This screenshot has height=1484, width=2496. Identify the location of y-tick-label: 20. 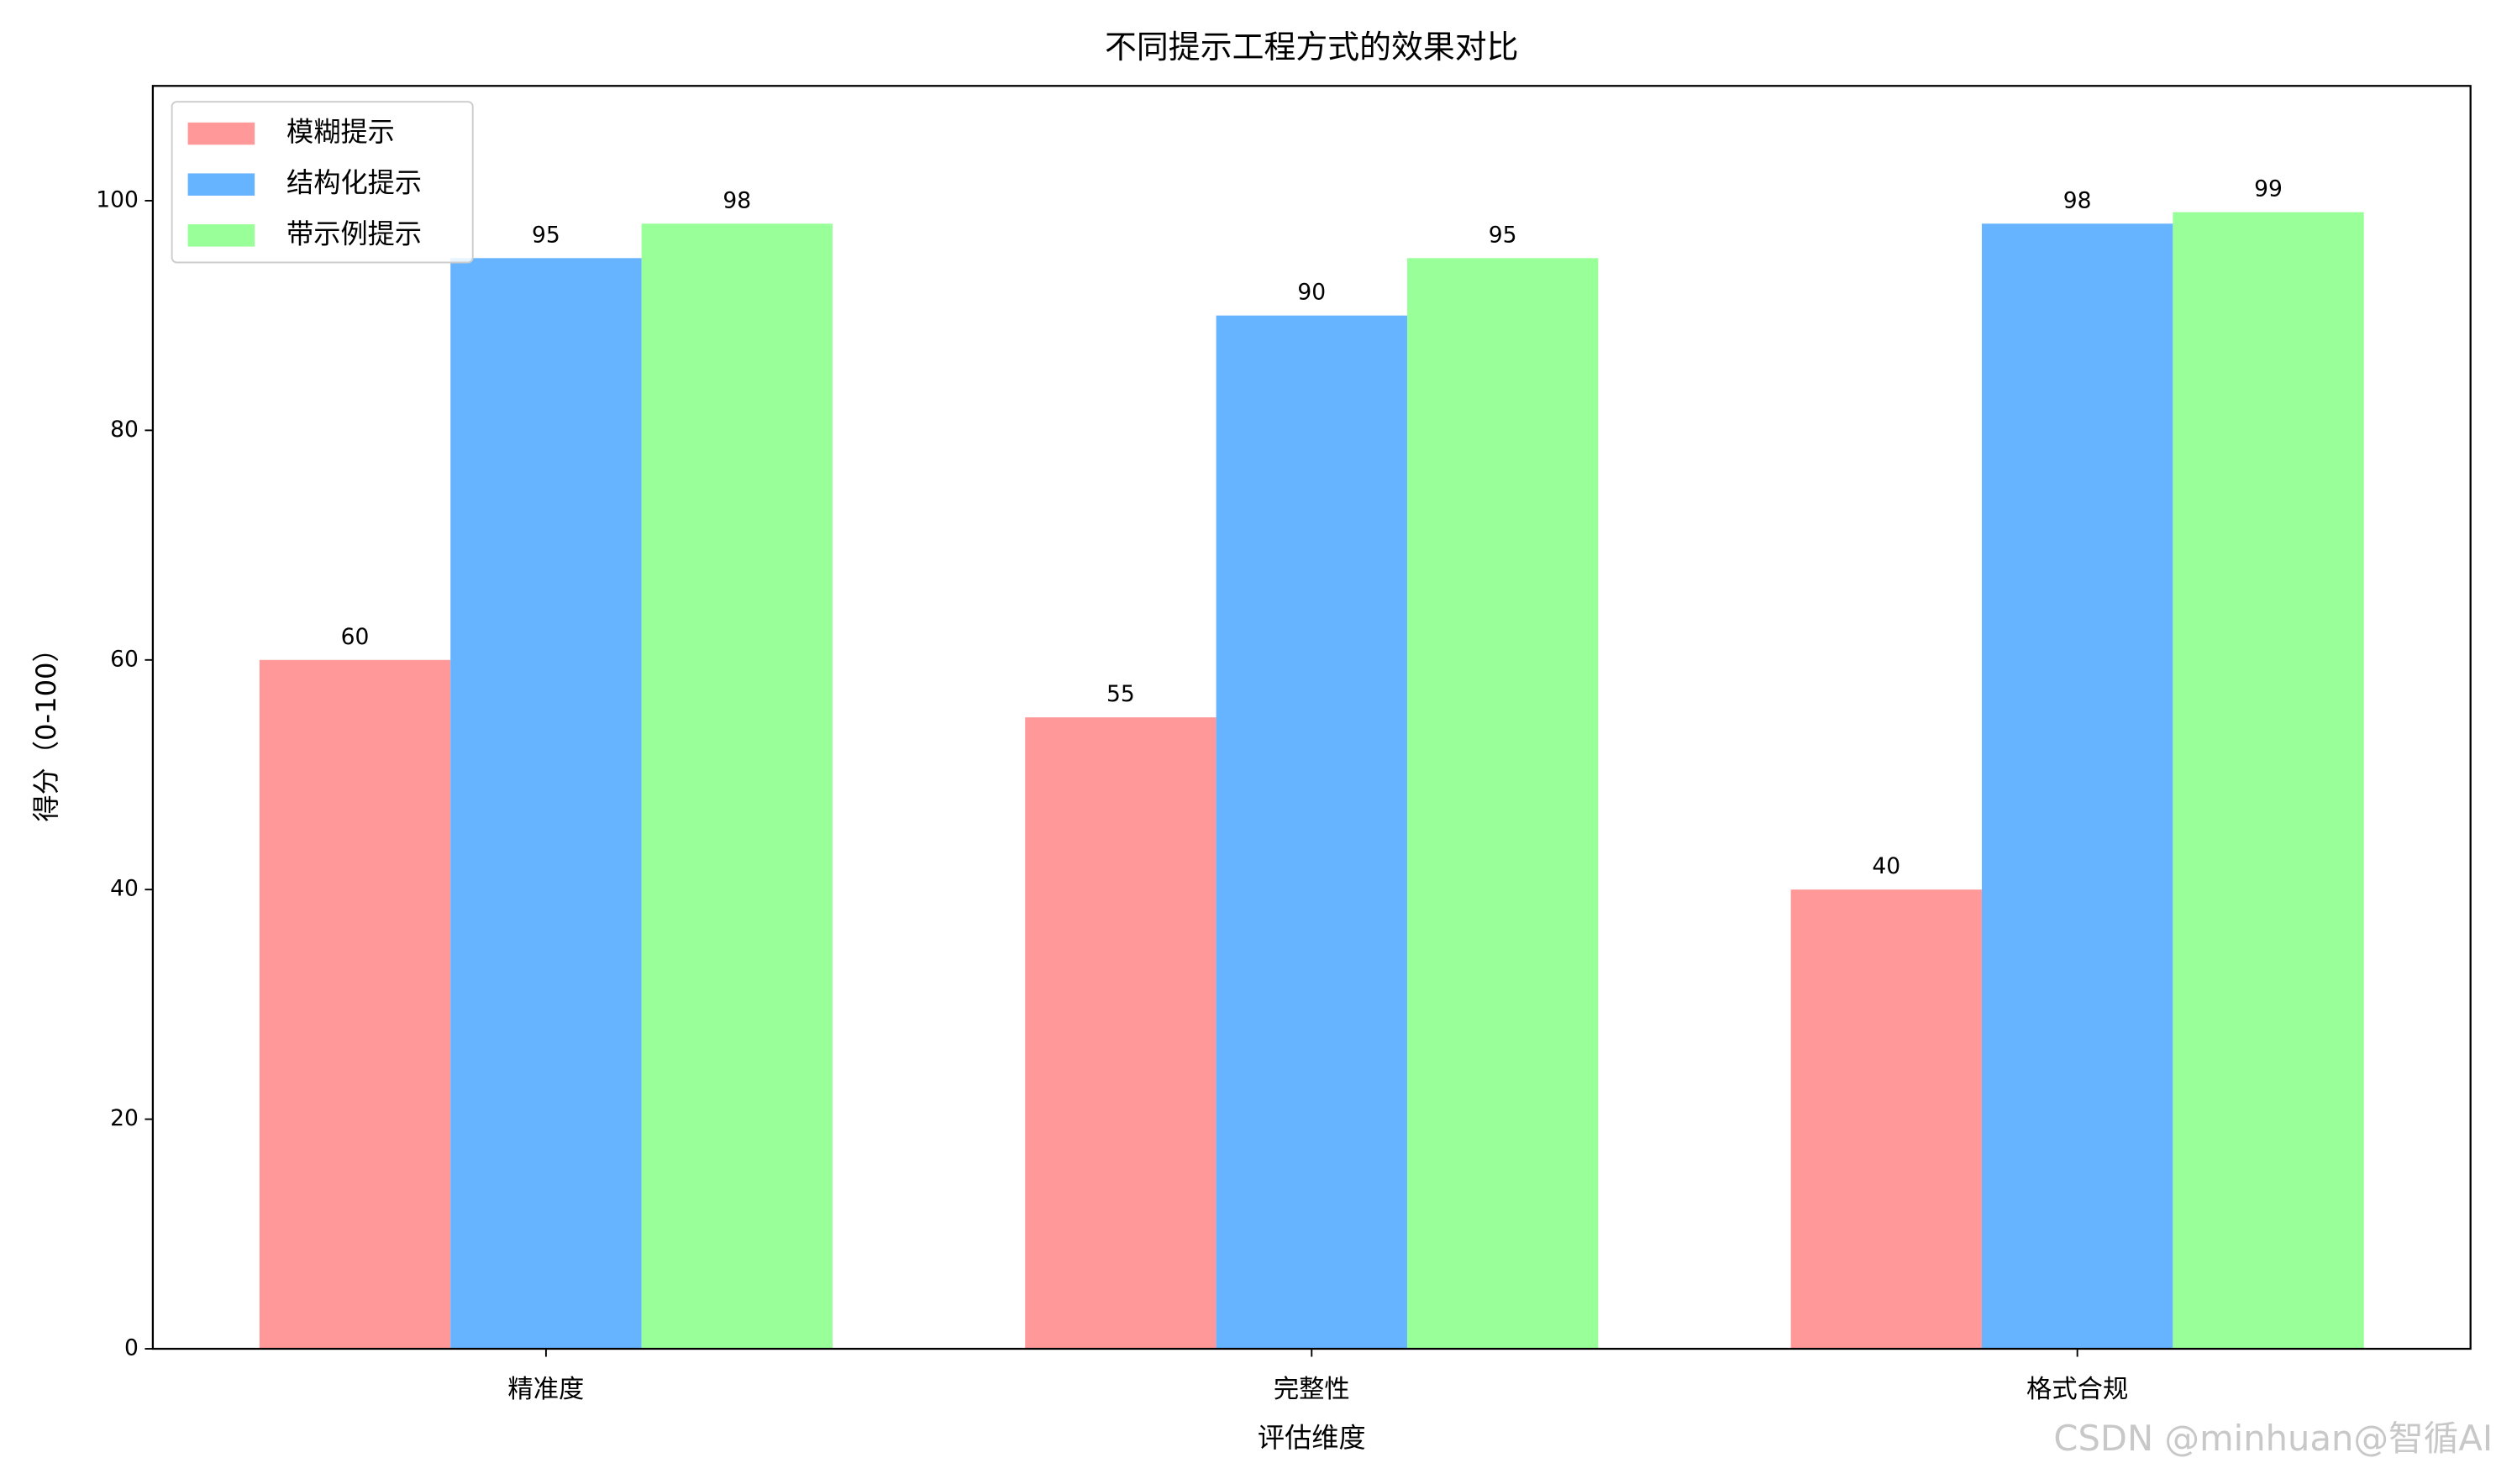
(125, 1118).